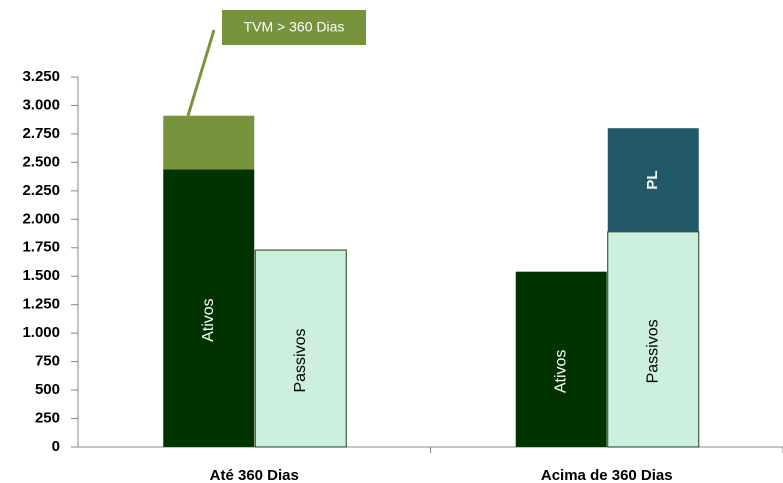 The height and width of the screenshot is (483, 783). Describe the element at coordinates (47, 361) in the screenshot. I see `y-tick-label: 750` at that location.